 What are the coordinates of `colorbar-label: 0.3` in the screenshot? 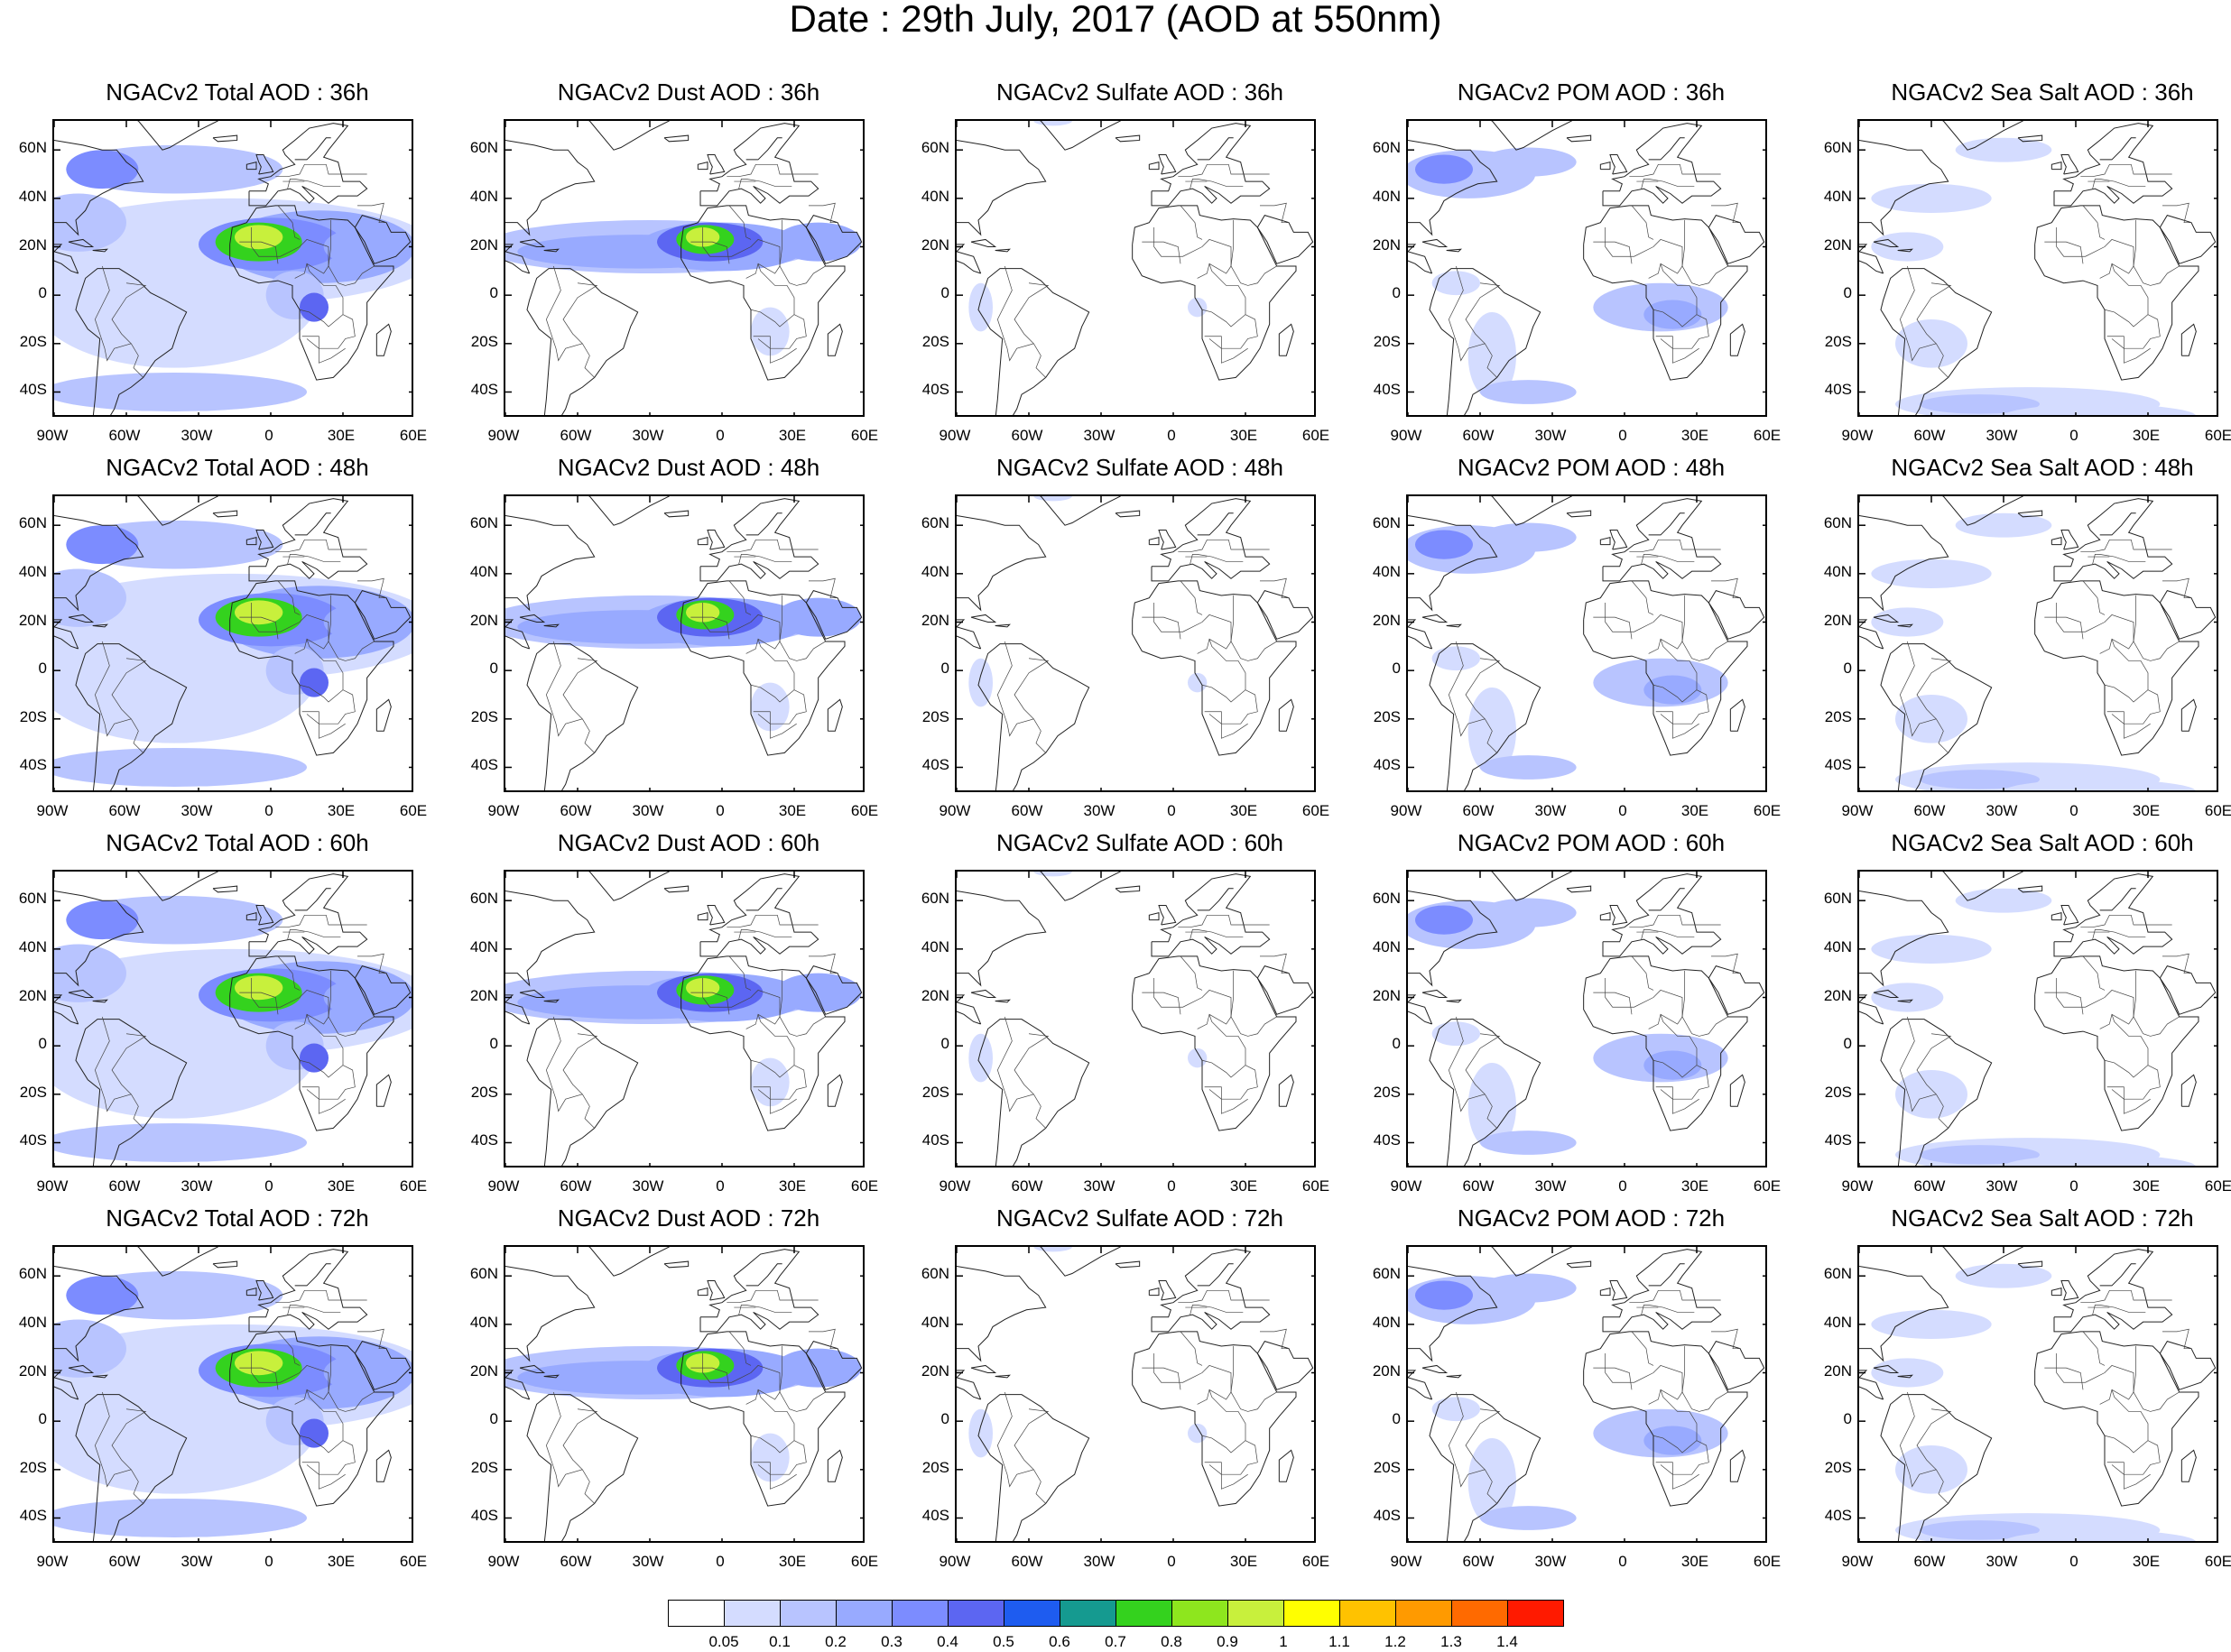 It's located at (892, 1641).